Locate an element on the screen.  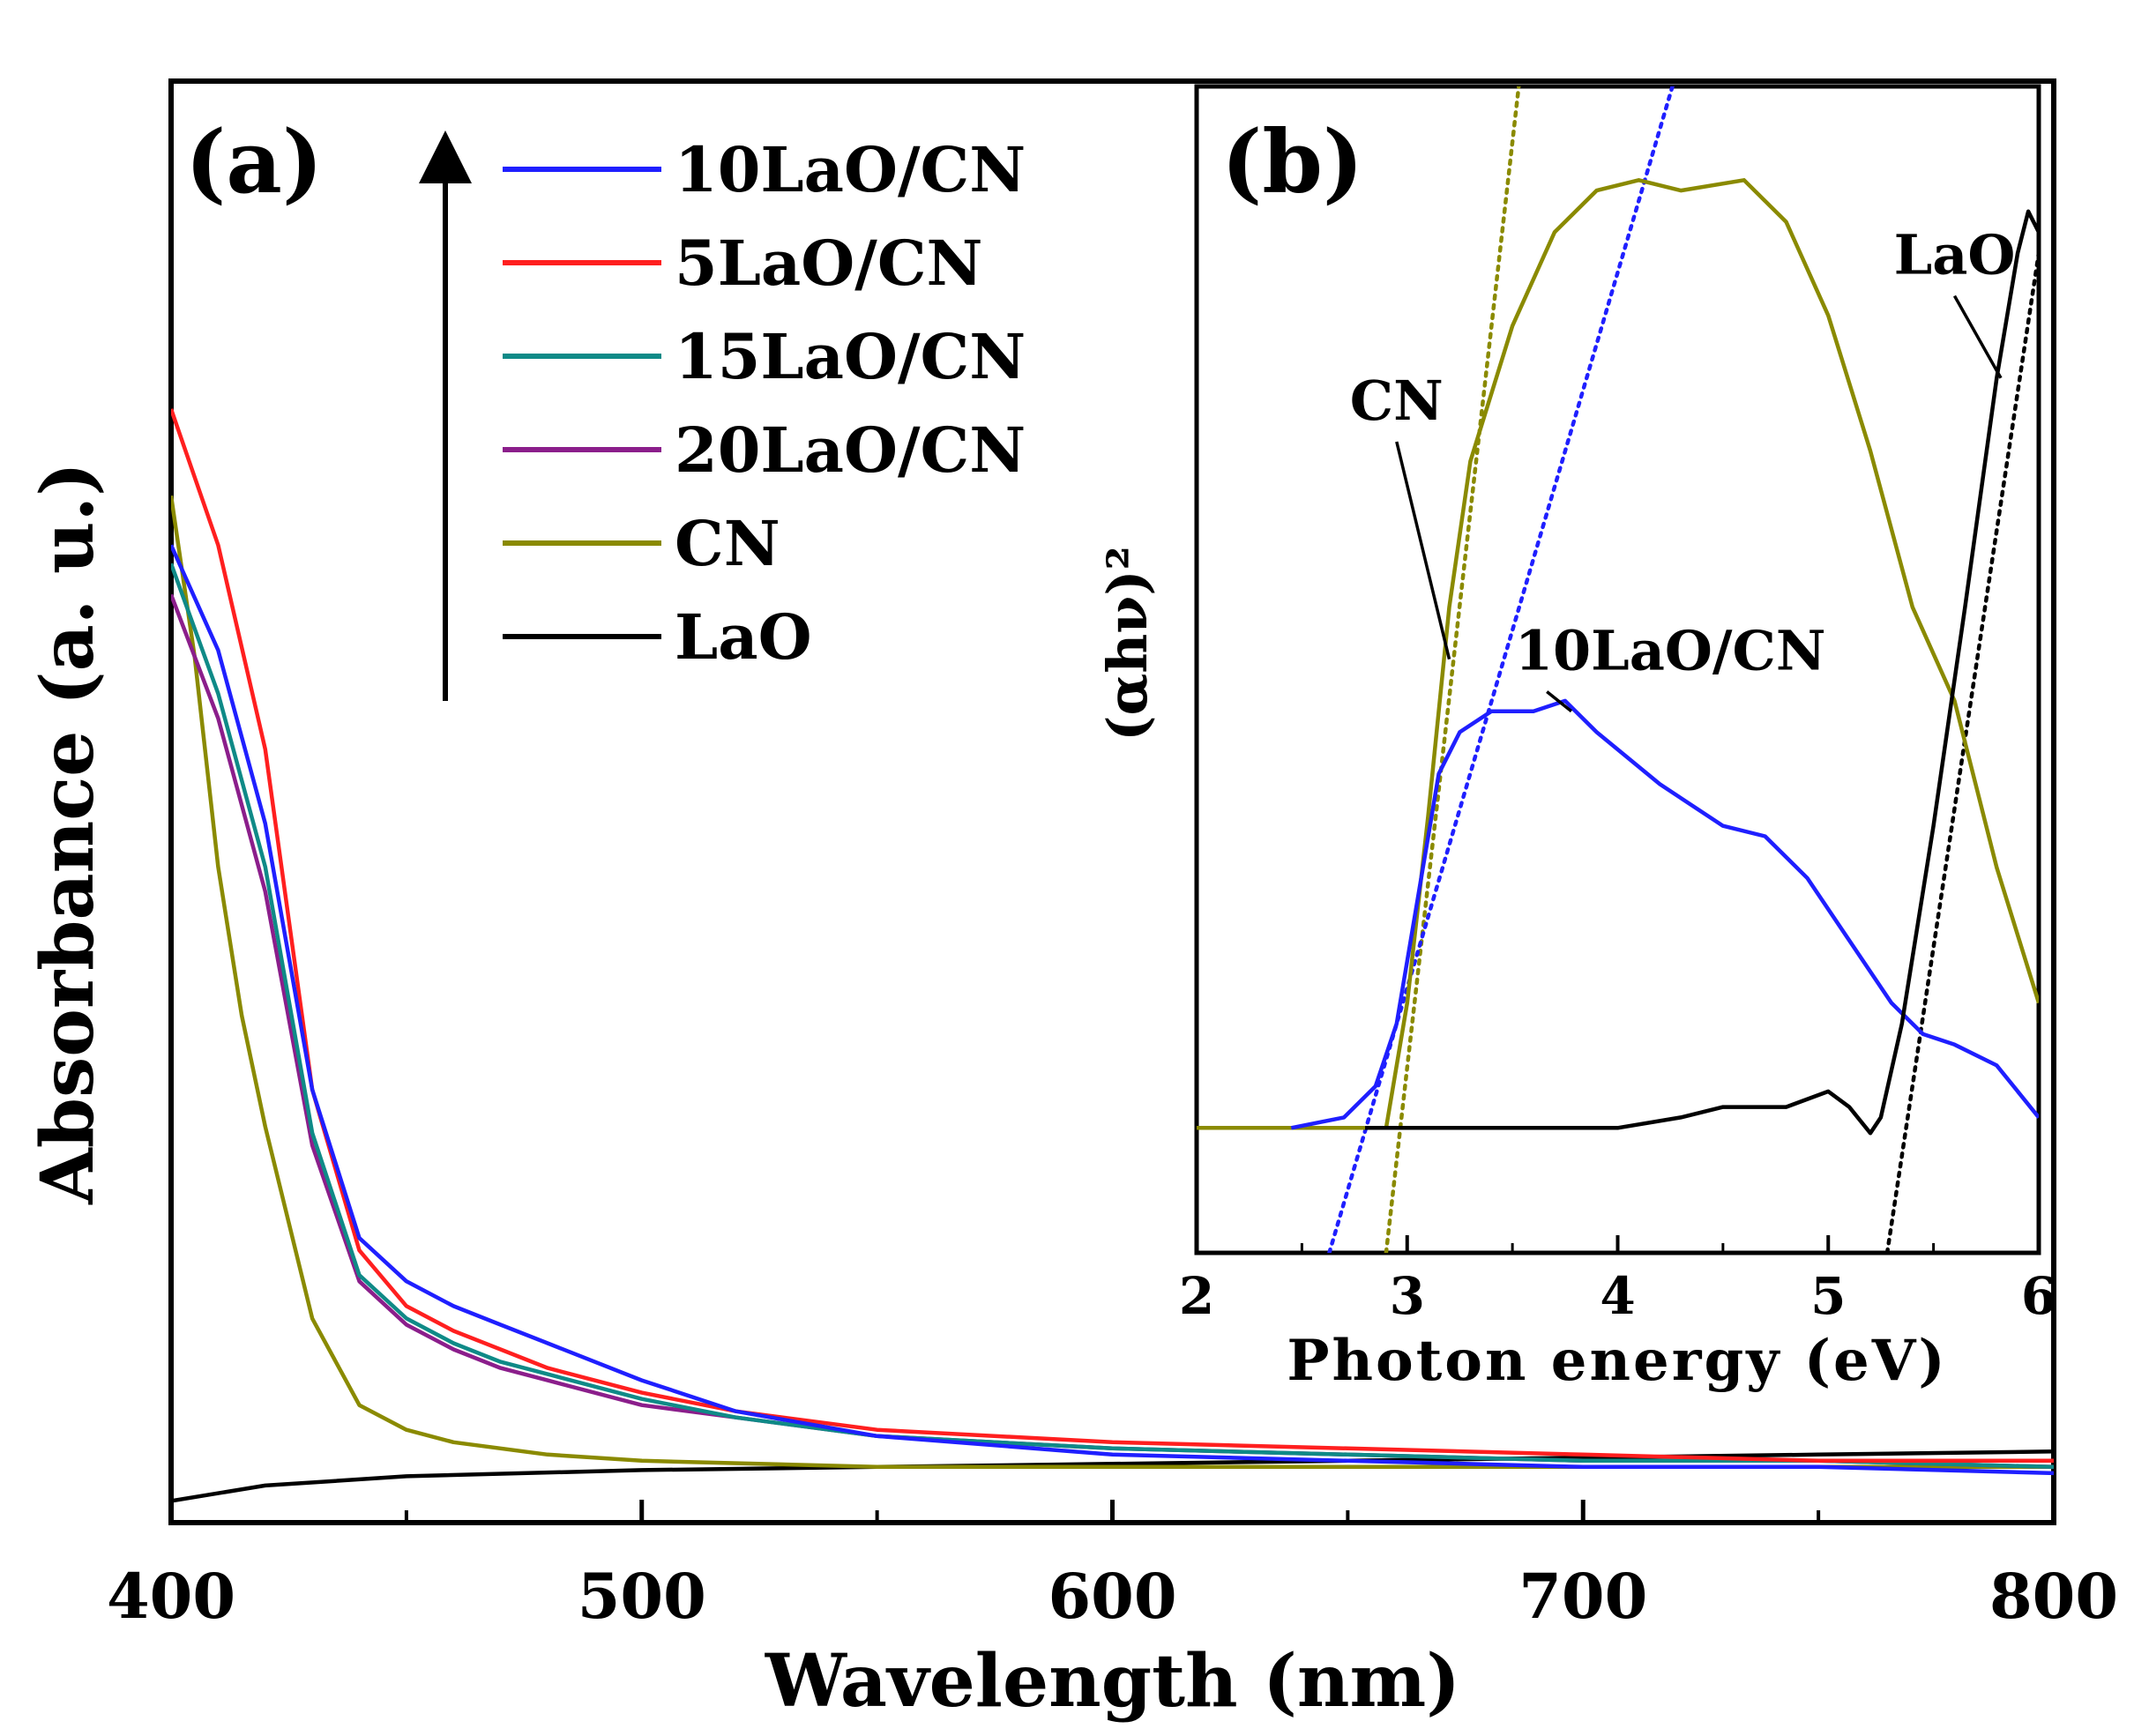
panel-a-label: (a) is located at coordinates (254, 162).